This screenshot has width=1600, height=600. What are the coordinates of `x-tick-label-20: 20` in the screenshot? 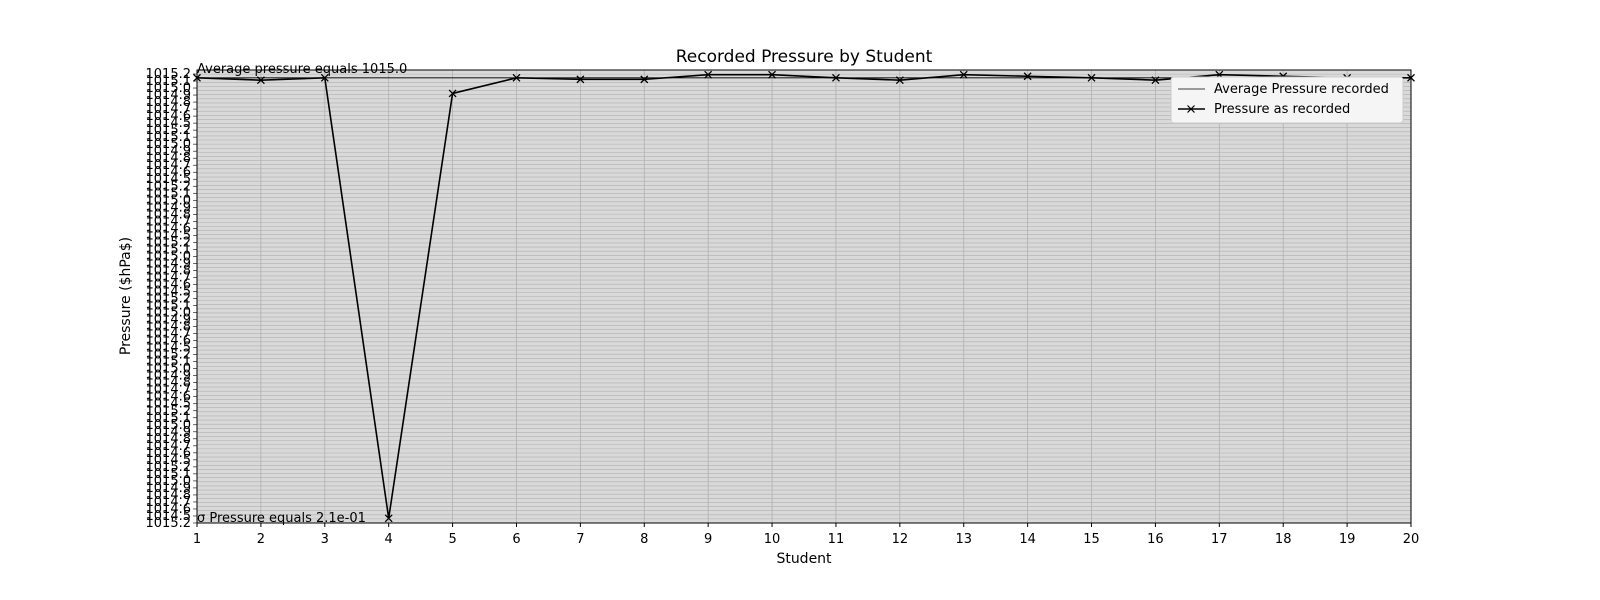 It's located at (1411, 539).